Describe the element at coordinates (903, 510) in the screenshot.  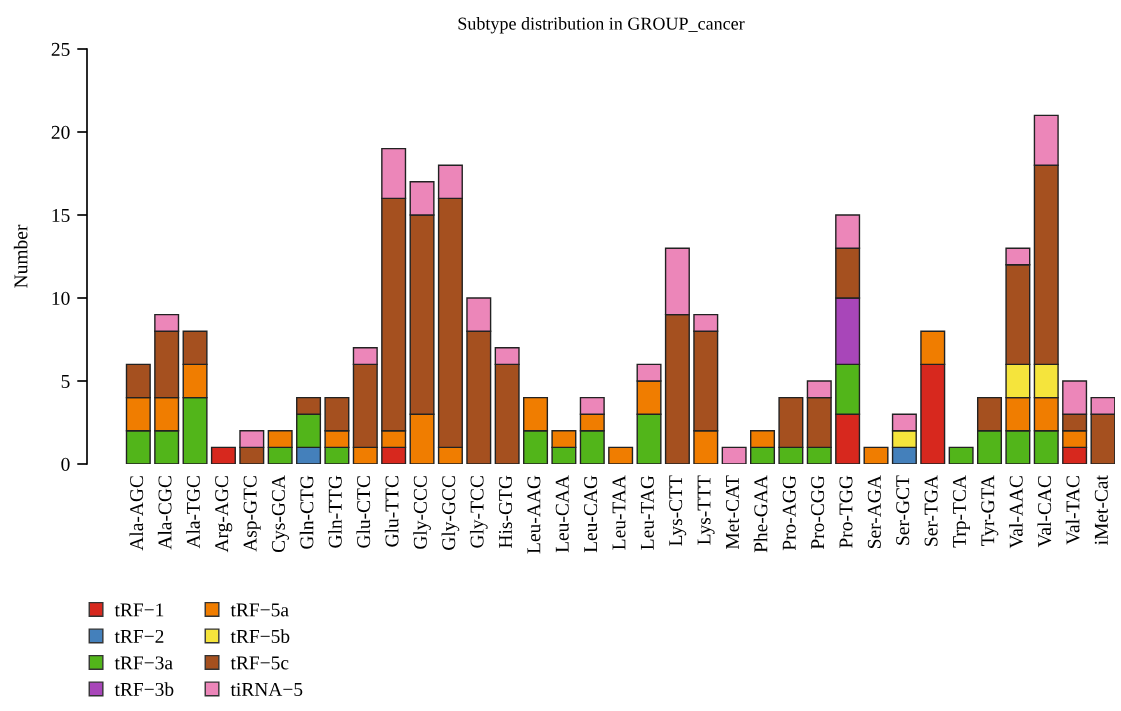
I see `x-tick-label: Ser-GCT` at that location.